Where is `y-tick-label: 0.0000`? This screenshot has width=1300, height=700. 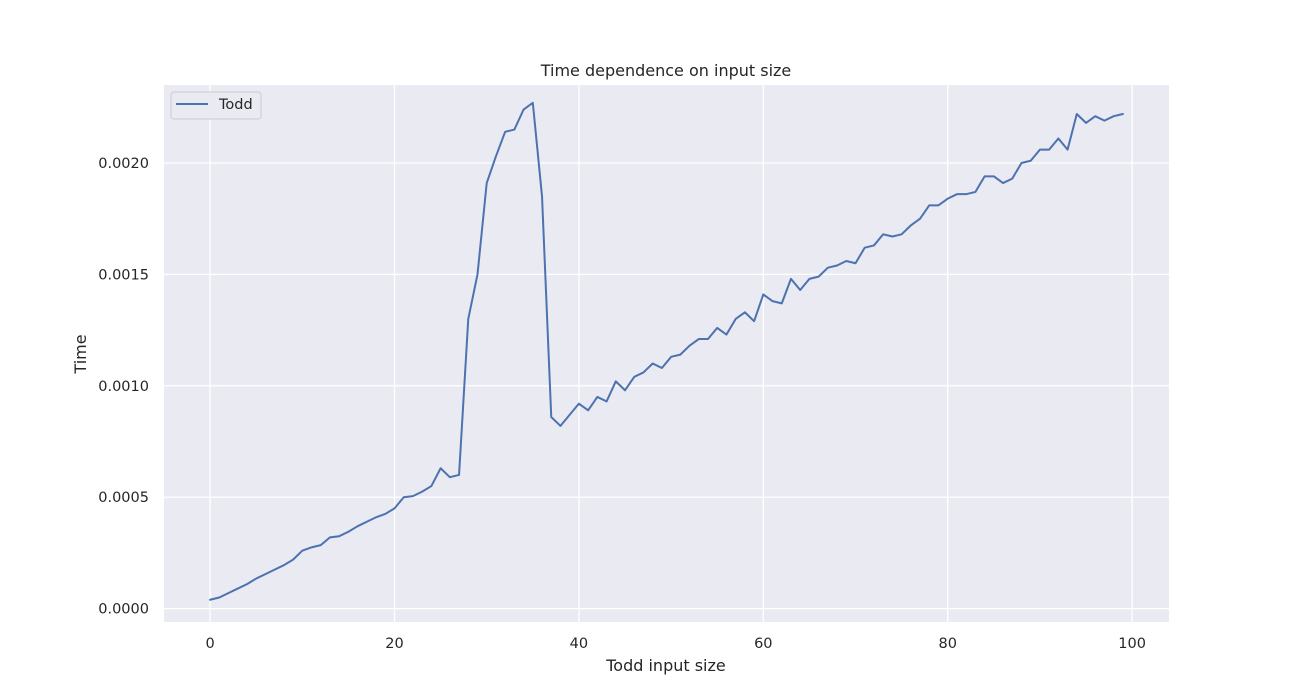
y-tick-label: 0.0000 is located at coordinates (123, 610).